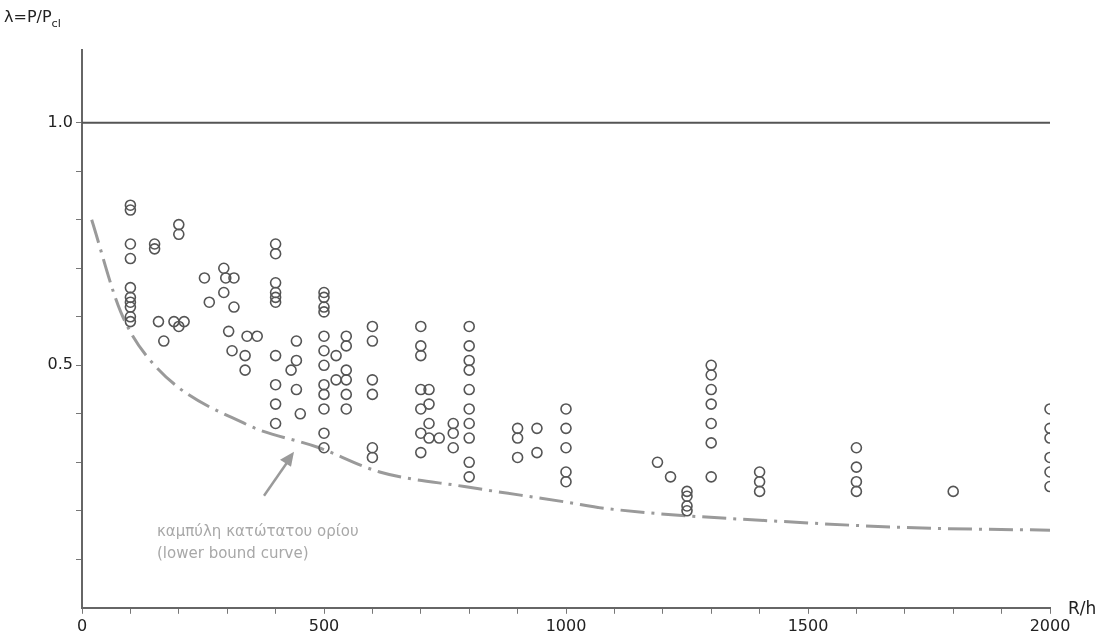  Describe the element at coordinates (1082, 607) in the screenshot. I see `x-axis-title: R/h` at that location.